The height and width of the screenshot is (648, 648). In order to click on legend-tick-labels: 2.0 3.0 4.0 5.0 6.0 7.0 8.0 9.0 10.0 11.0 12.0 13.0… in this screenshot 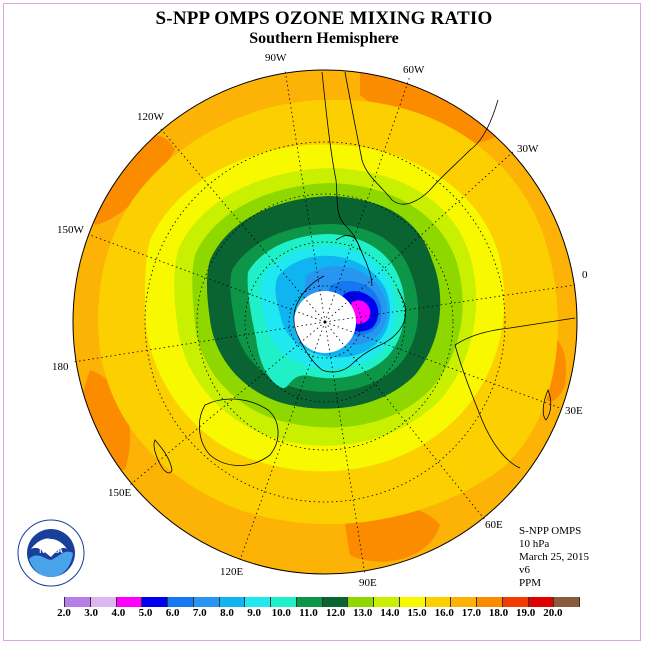, I will do `click(322, 614)`.